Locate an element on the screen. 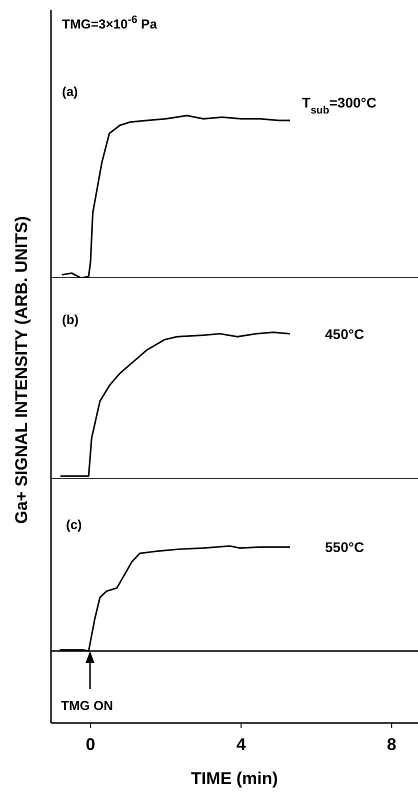 This screenshot has width=418, height=797. text: 450°C is located at coordinates (344, 334).